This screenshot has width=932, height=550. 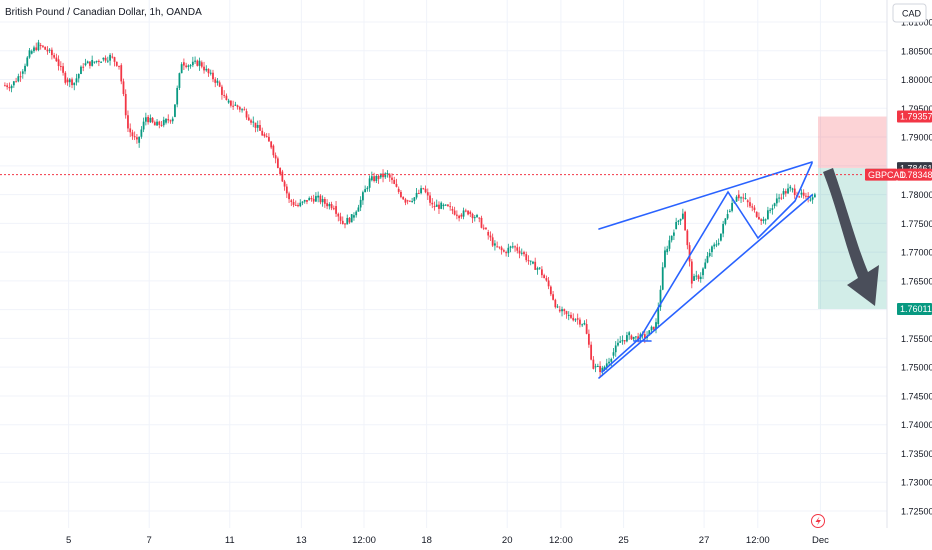 I want to click on price-tag-label: 1.78348, so click(x=916, y=175).